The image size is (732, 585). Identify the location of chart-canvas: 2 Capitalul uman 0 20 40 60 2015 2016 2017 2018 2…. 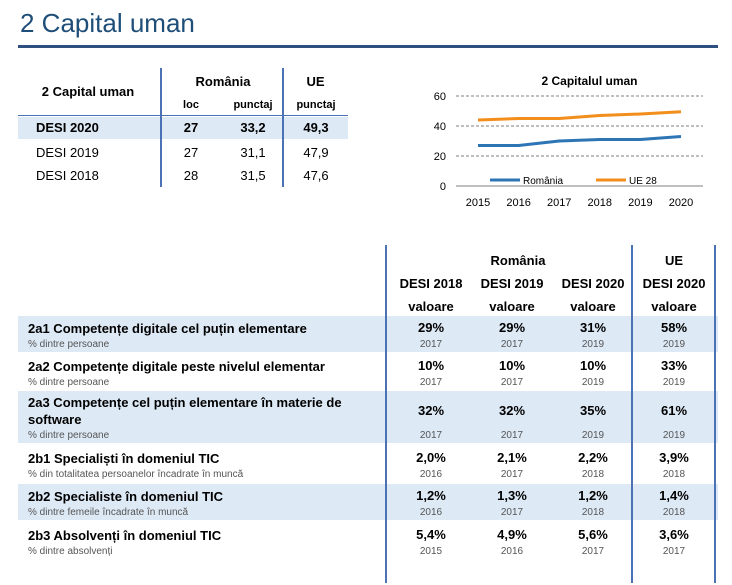
(568, 141).